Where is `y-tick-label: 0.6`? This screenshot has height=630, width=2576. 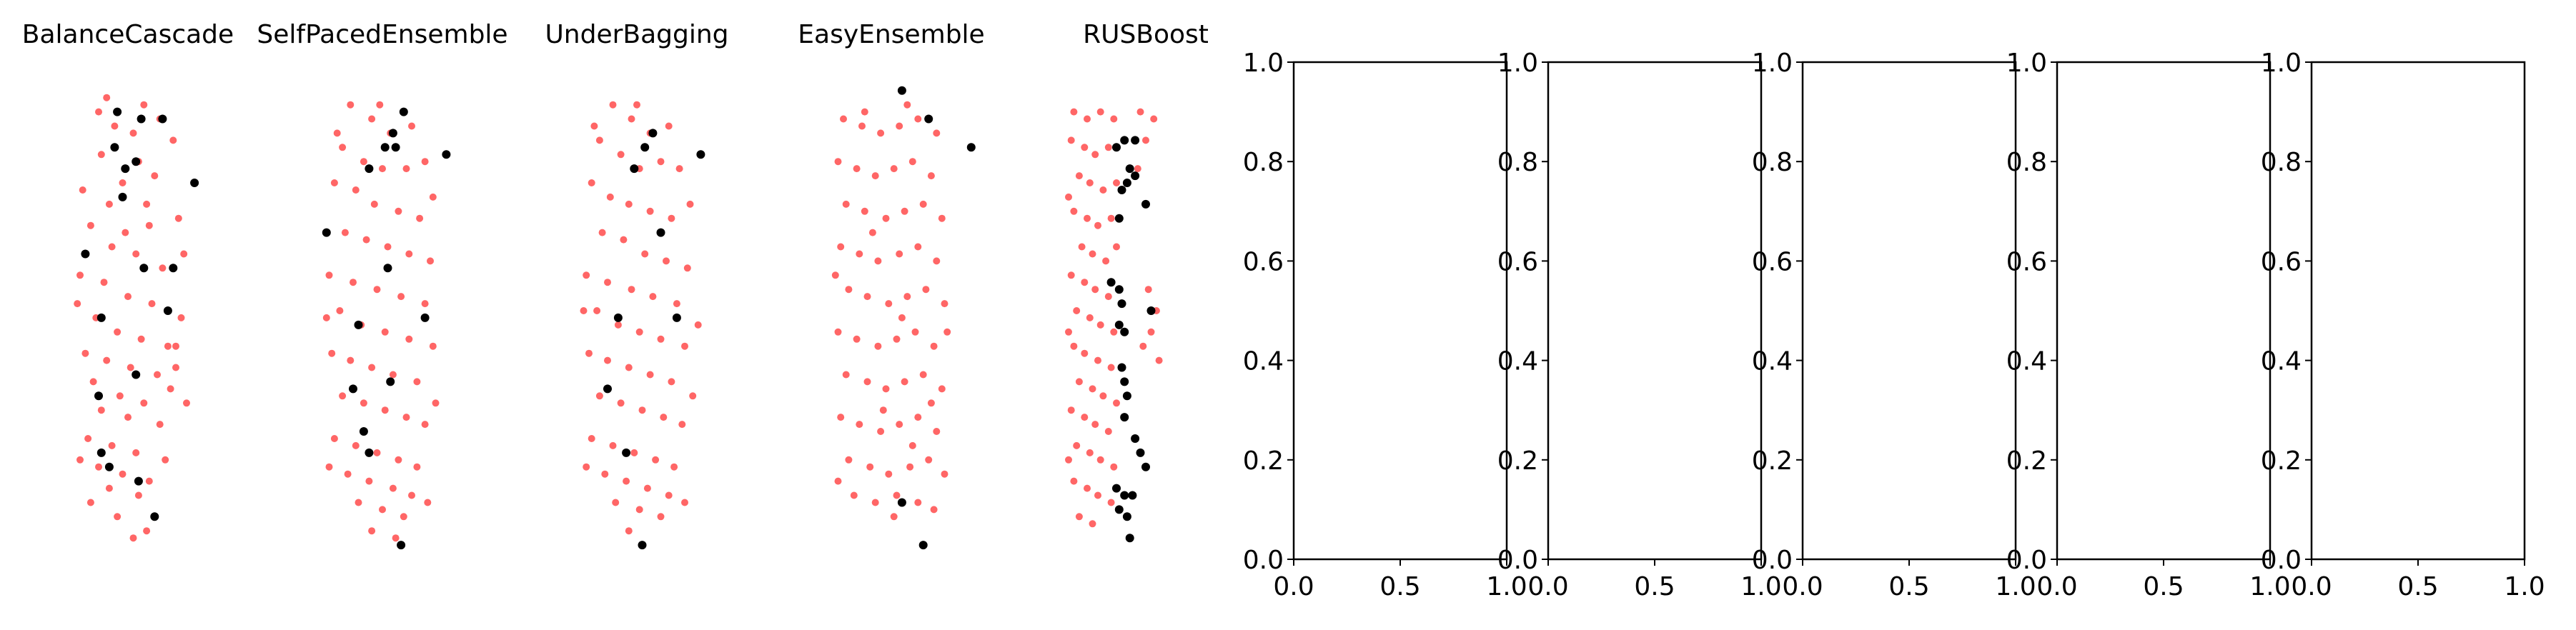
y-tick-label: 0.6 is located at coordinates (1263, 261).